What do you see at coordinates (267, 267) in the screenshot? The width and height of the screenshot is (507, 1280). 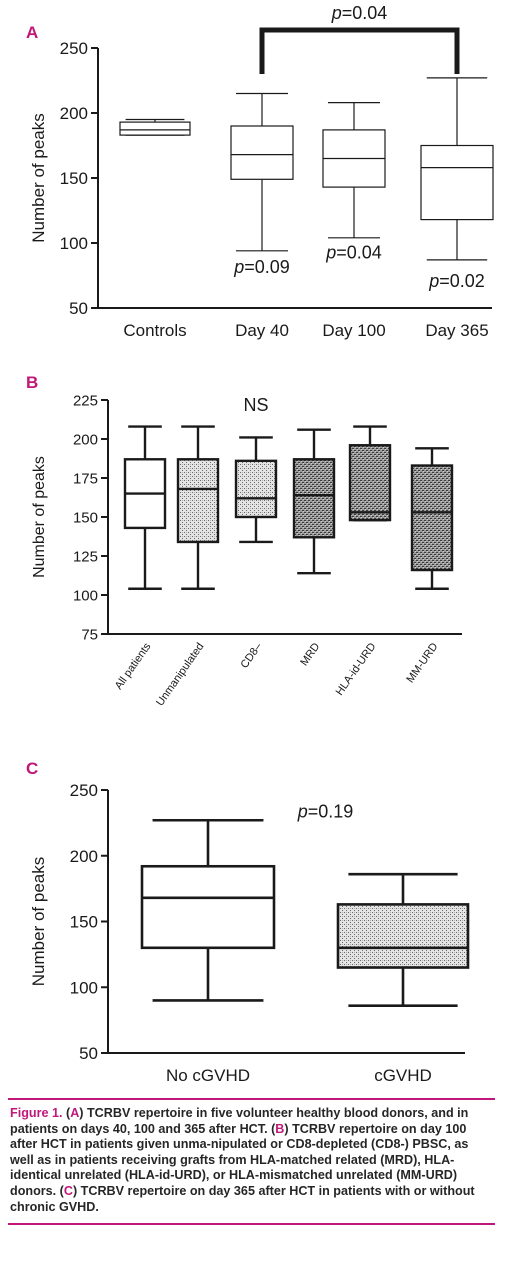 I see `annotation-value: =0.09` at bounding box center [267, 267].